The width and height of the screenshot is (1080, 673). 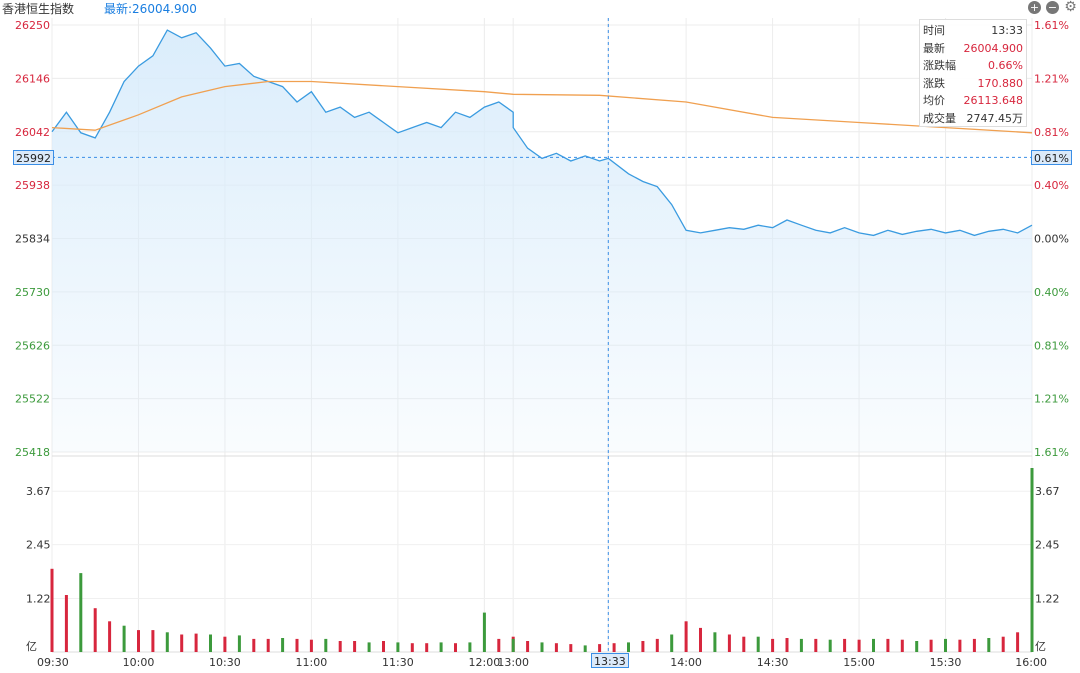 I want to click on volume-tick-label: 亿, so click(x=31, y=646).